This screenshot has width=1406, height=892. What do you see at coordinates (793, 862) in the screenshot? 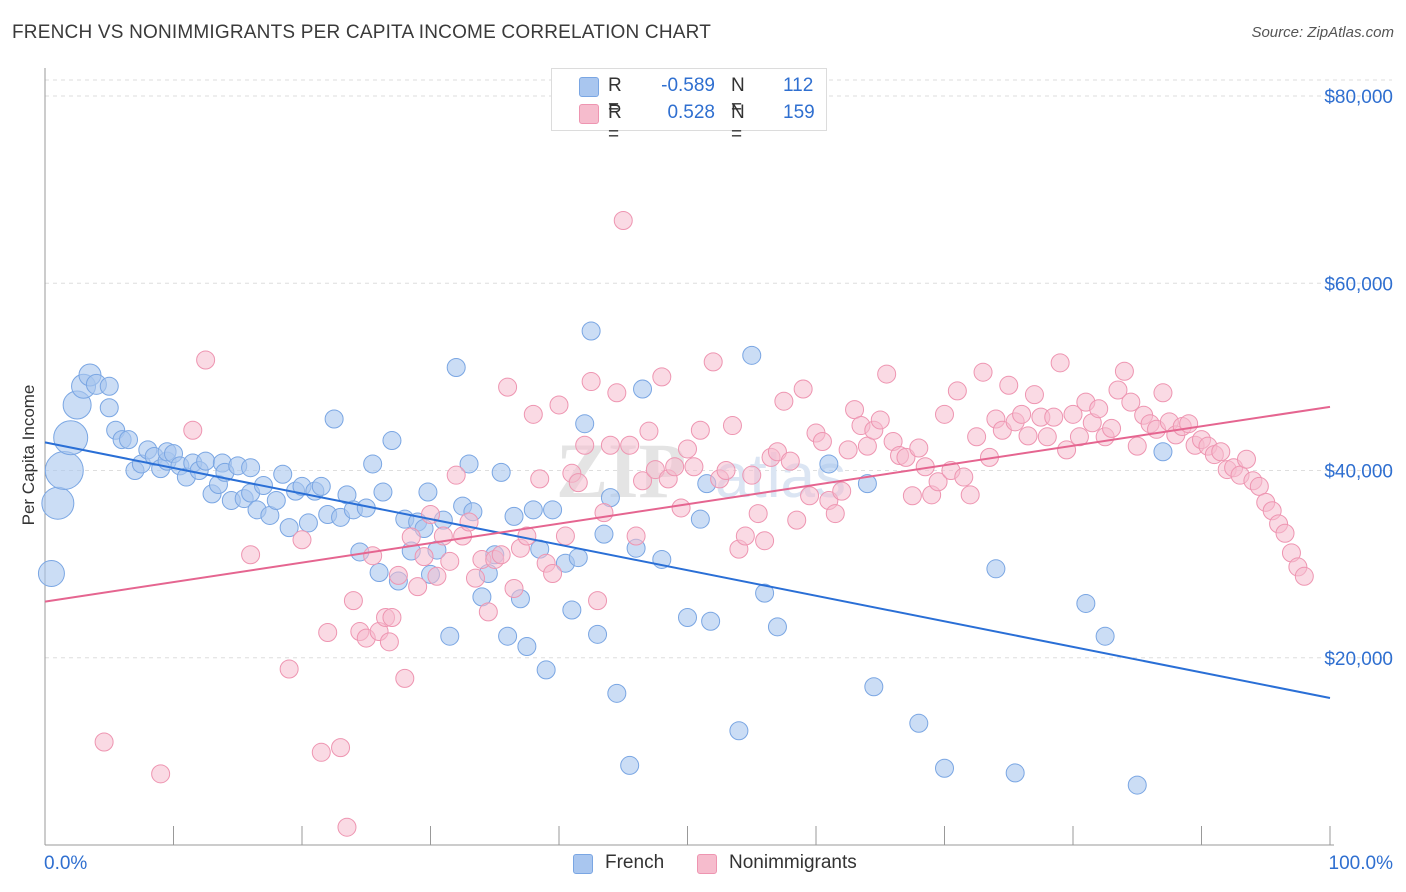
I see `legend-label-nonimmigrants: Nonimmigrants` at bounding box center [793, 862].